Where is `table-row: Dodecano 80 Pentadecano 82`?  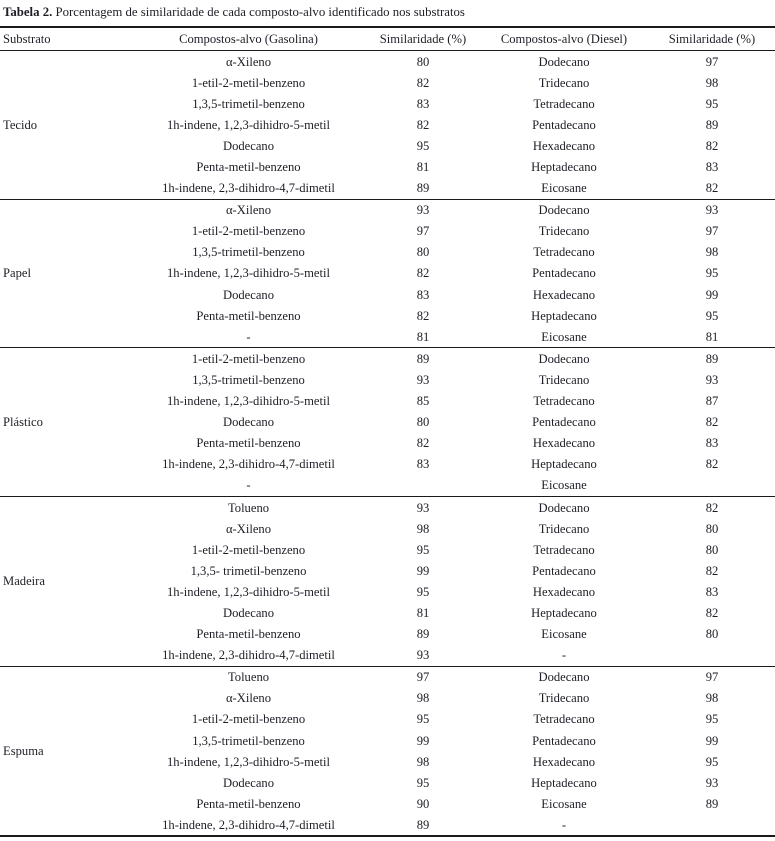
table-row: Dodecano 80 Pentadecano 82 is located at coordinates (387, 422).